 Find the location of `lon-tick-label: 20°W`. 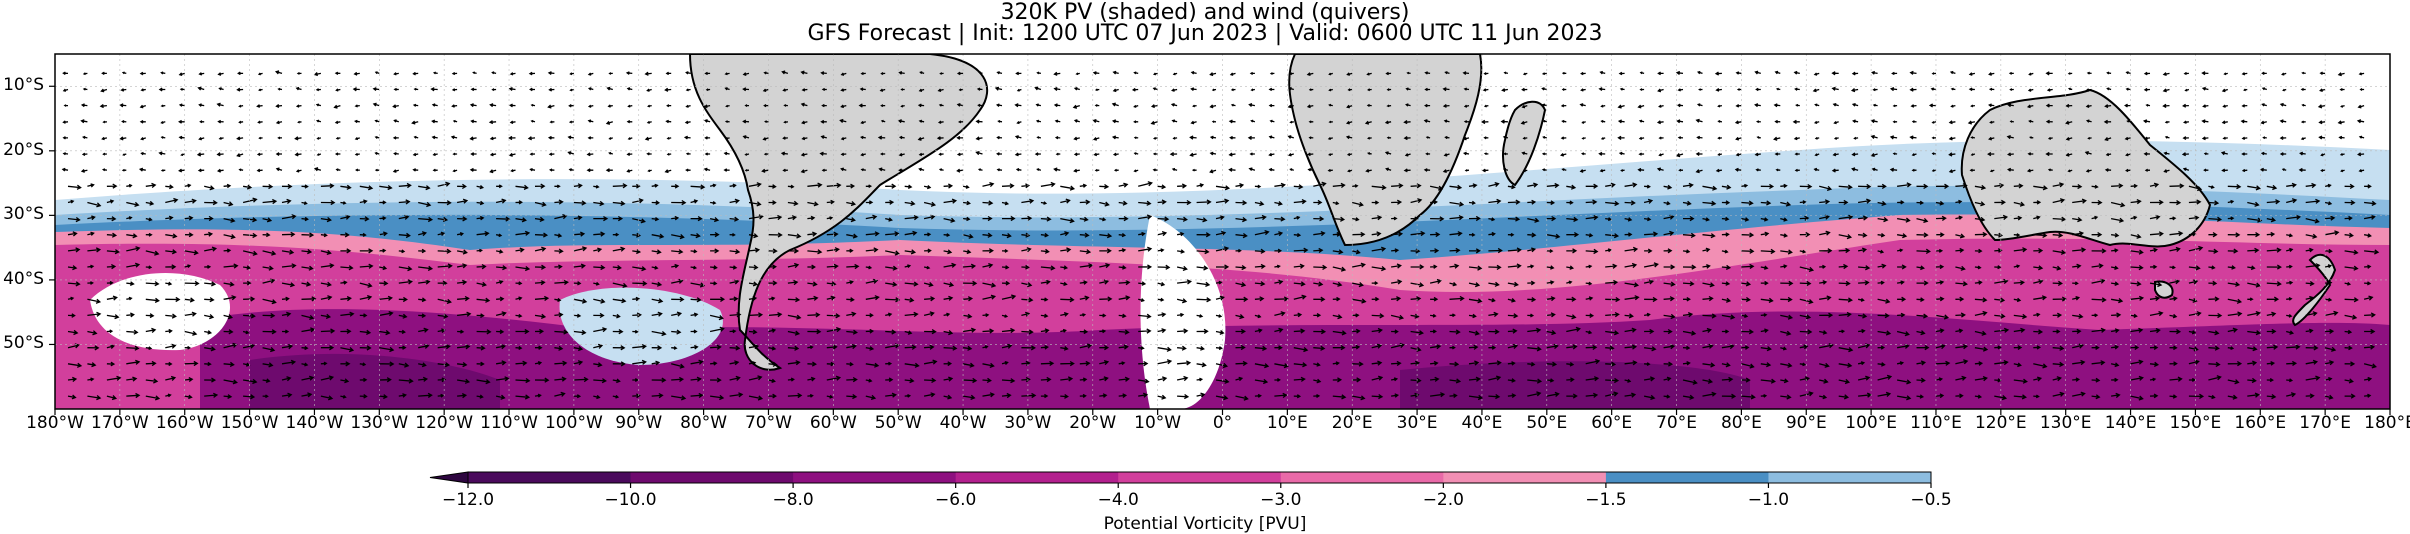

lon-tick-label: 20°W is located at coordinates (1093, 423).